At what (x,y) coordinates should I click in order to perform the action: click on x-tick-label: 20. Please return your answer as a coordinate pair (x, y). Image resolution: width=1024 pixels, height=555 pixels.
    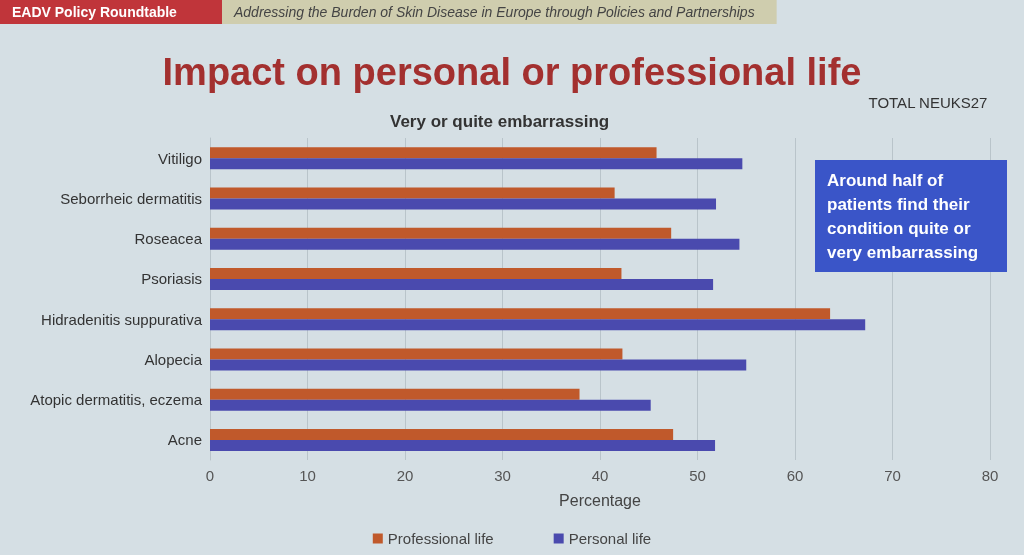
    Looking at the image, I should click on (405, 475).